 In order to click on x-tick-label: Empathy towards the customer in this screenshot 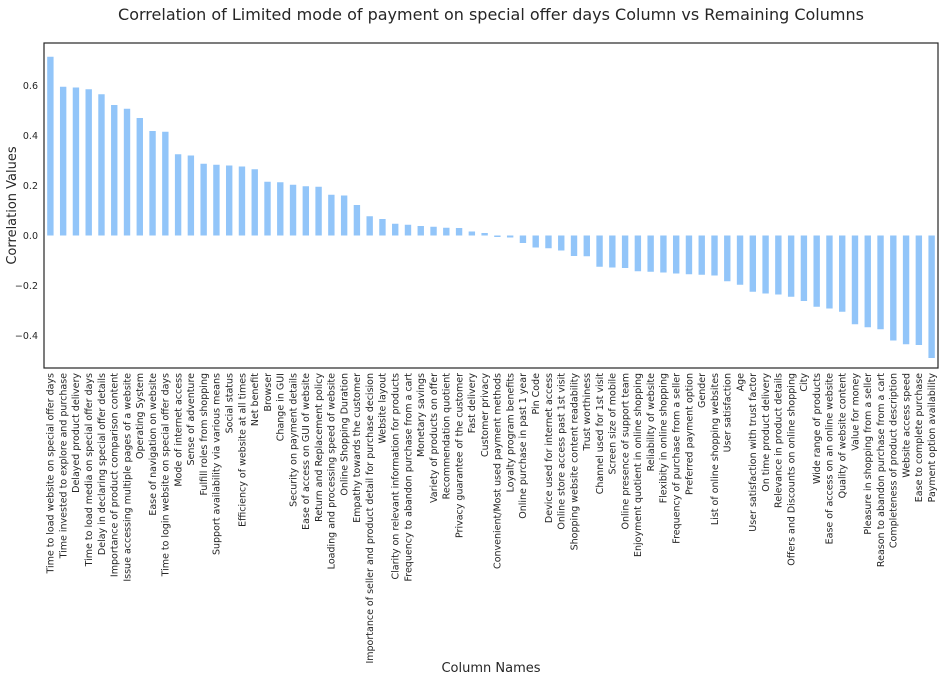, I will do `click(357, 448)`.